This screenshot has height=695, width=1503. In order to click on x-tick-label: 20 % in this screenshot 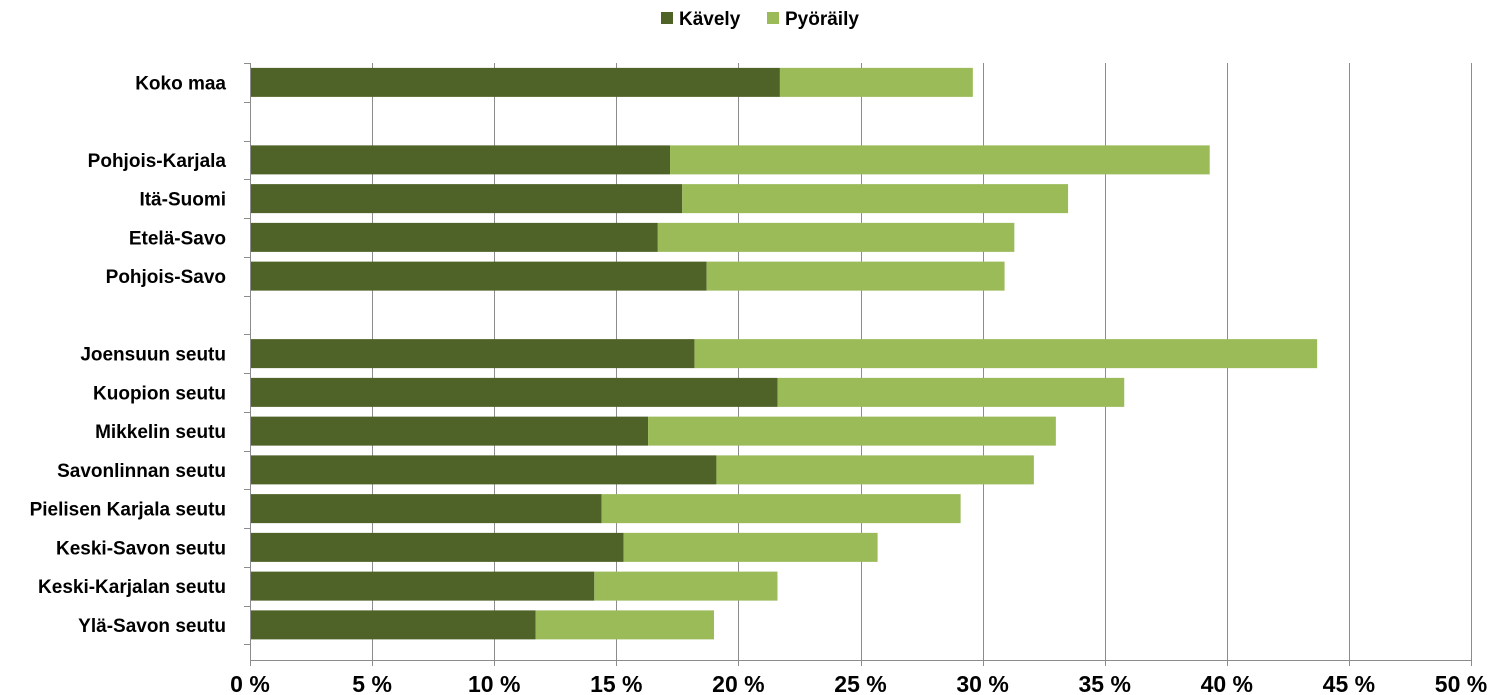, I will do `click(738, 683)`.